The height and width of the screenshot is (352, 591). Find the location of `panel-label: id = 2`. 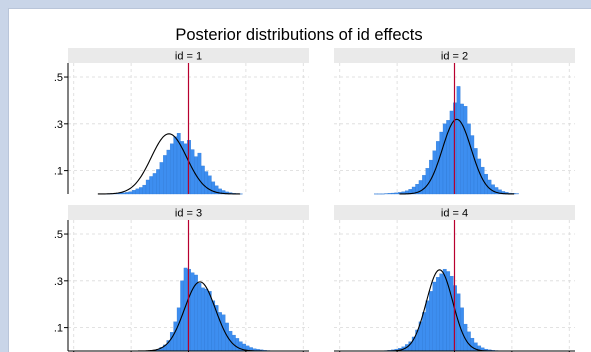

panel-label: id = 2 is located at coordinates (454, 57).